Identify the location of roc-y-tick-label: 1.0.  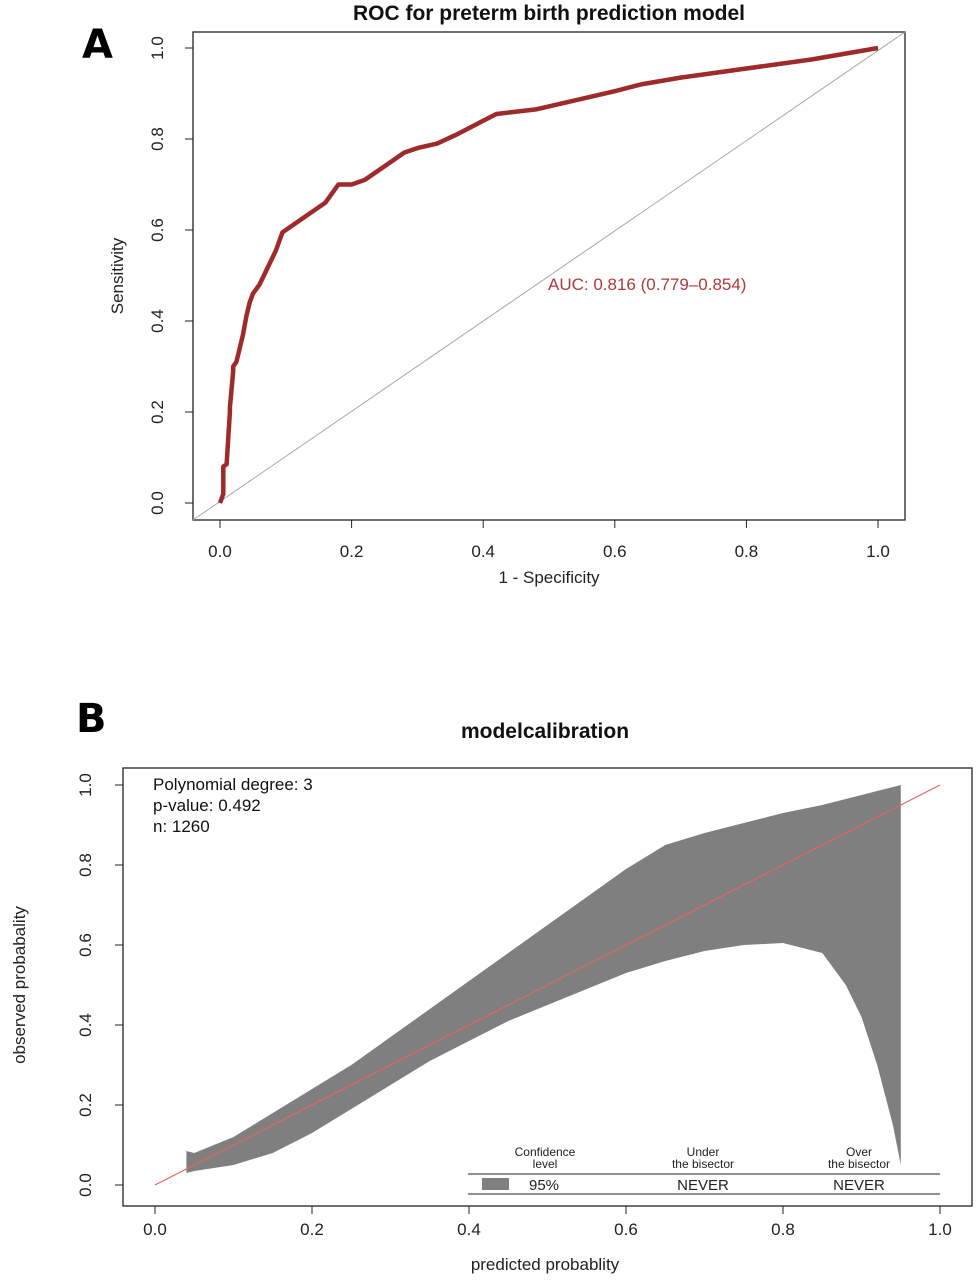
(157, 48).